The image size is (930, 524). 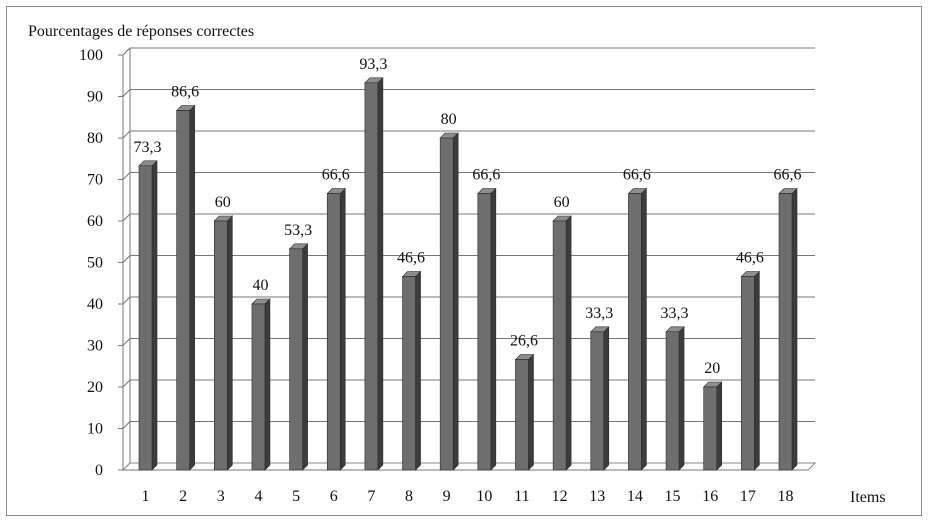 What do you see at coordinates (185, 92) in the screenshot?
I see `data-label: 86,6` at bounding box center [185, 92].